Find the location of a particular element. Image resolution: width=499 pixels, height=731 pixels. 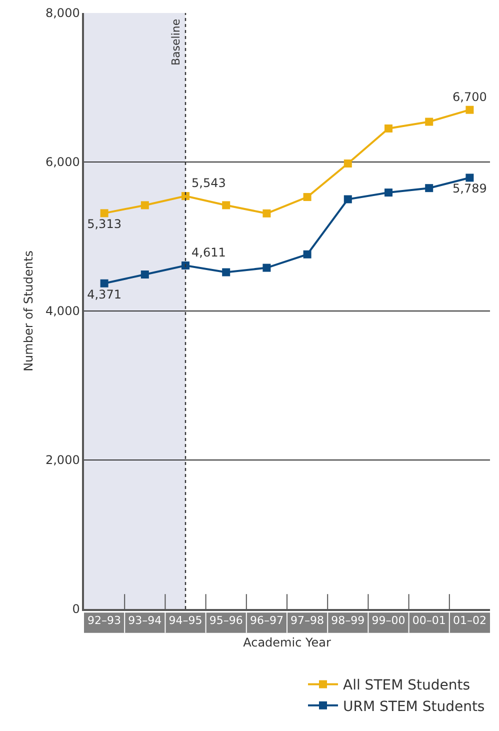

x-axis-title: Academic Year is located at coordinates (287, 642).